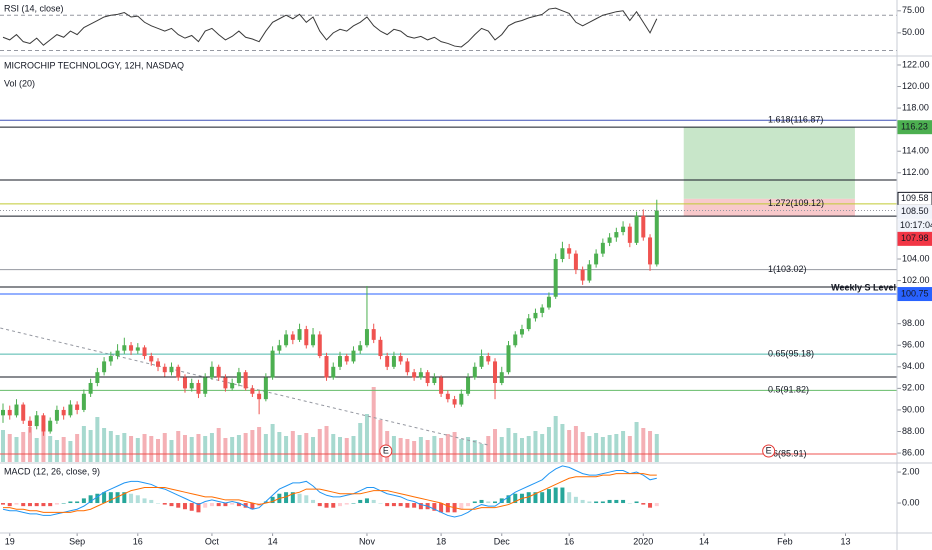 The image size is (932, 550). I want to click on x-tick-label: 18, so click(441, 541).